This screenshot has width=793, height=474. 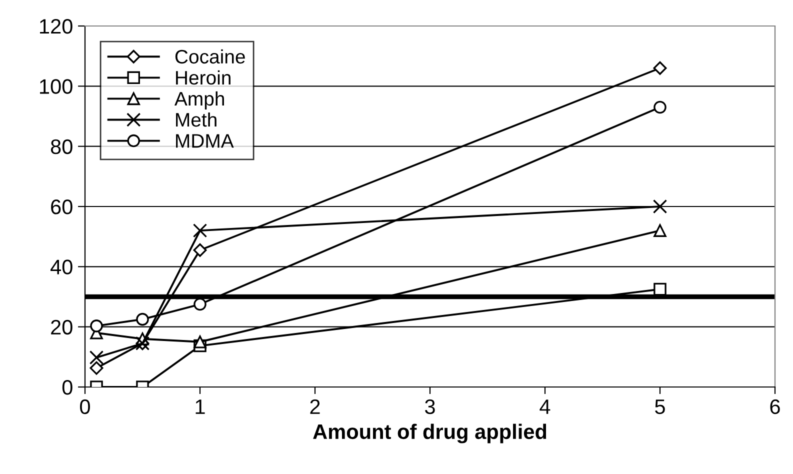 I want to click on y-tick-label: 80, so click(x=61, y=146).